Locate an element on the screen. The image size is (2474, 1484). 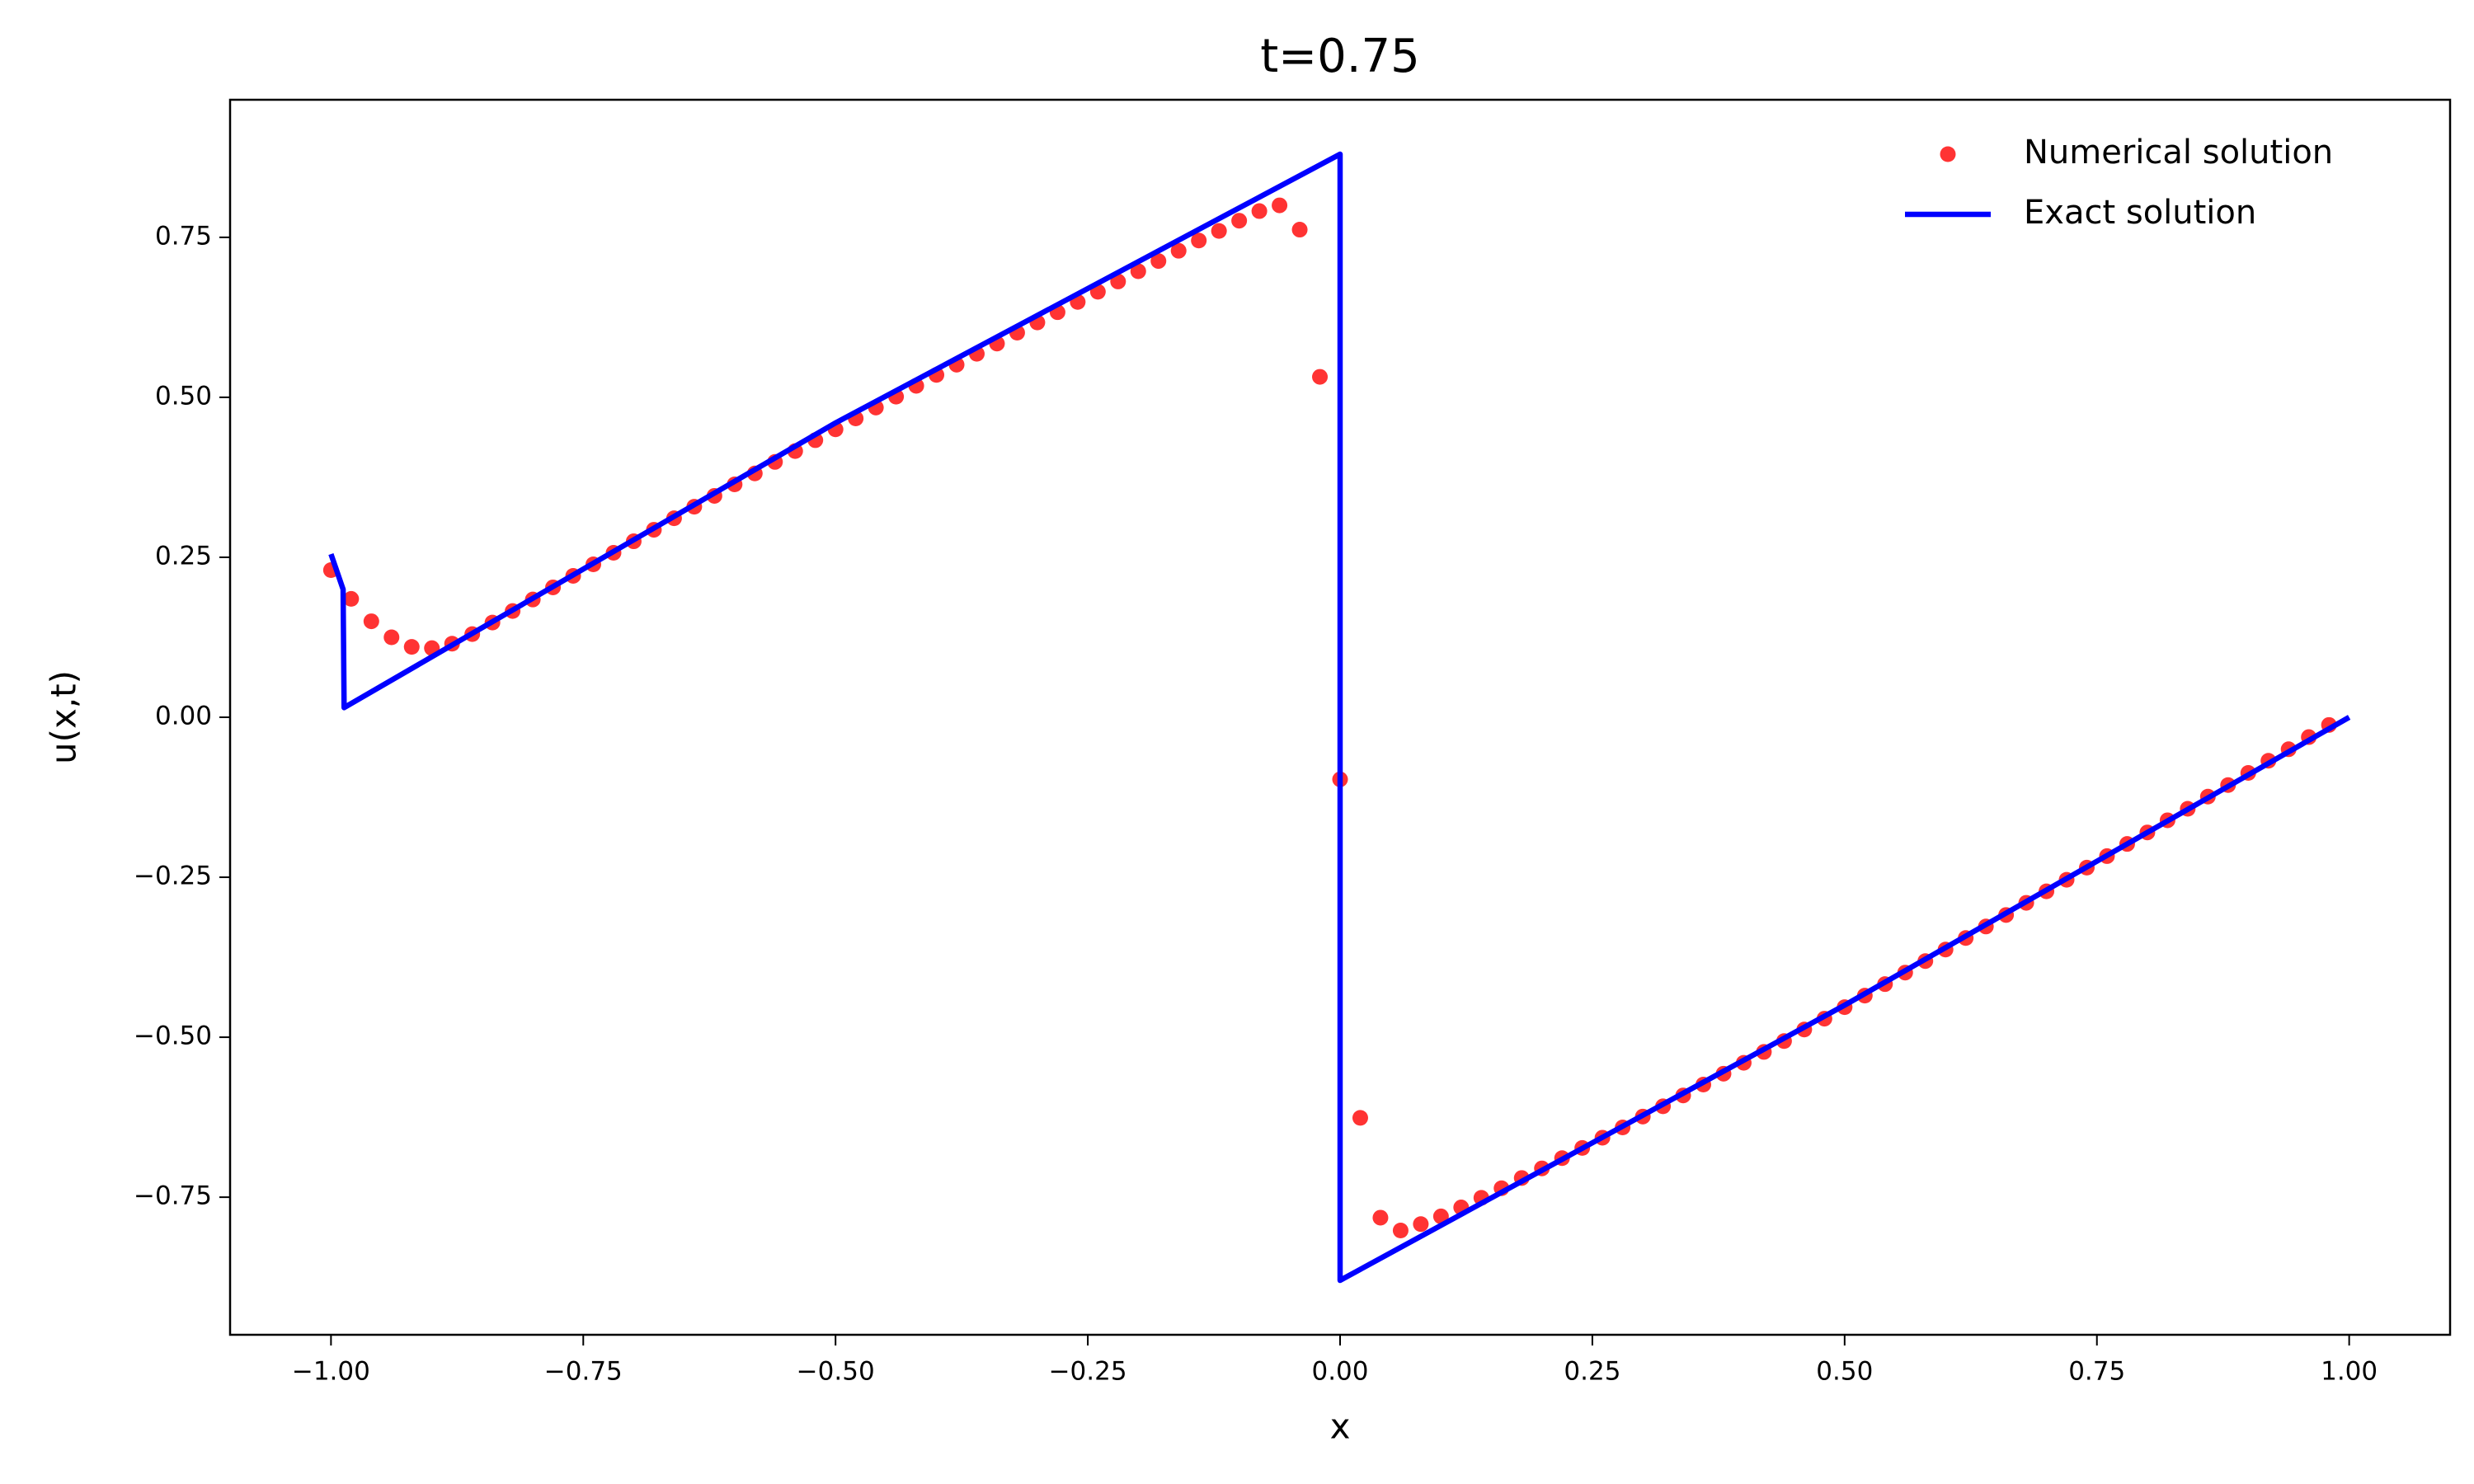
x-tick-label: 0.25 is located at coordinates (1592, 1372).